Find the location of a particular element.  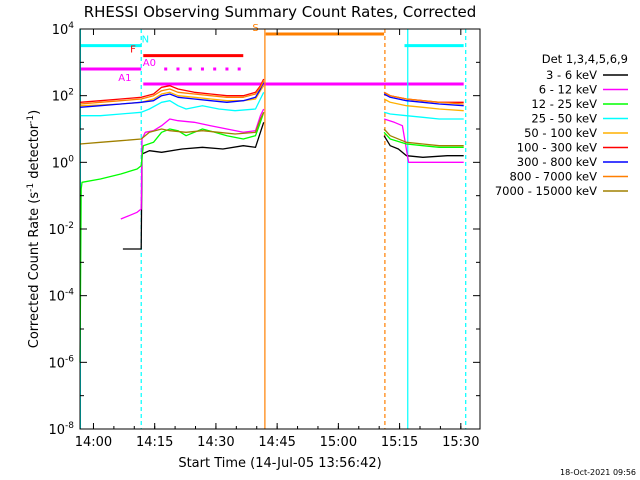

y-axis-label-end: ) is located at coordinates (34, 112).